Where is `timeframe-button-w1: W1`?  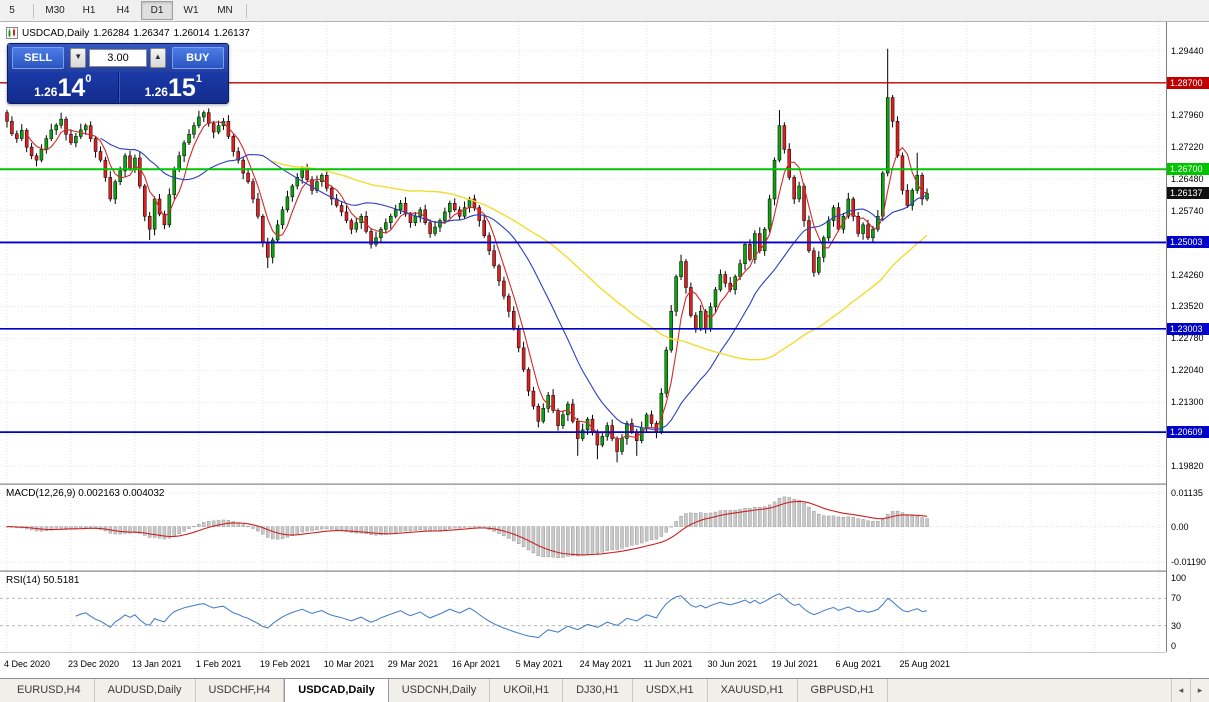 timeframe-button-w1: W1 is located at coordinates (191, 10).